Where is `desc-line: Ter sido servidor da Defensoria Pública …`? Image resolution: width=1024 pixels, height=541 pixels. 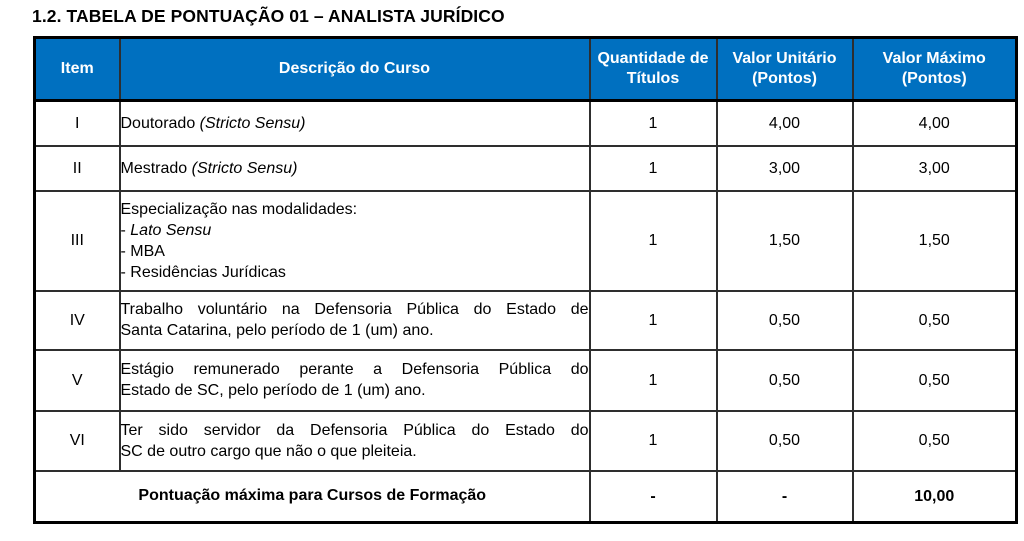
desc-line: Ter sido servidor da Defensoria Pública … is located at coordinates (354, 430).